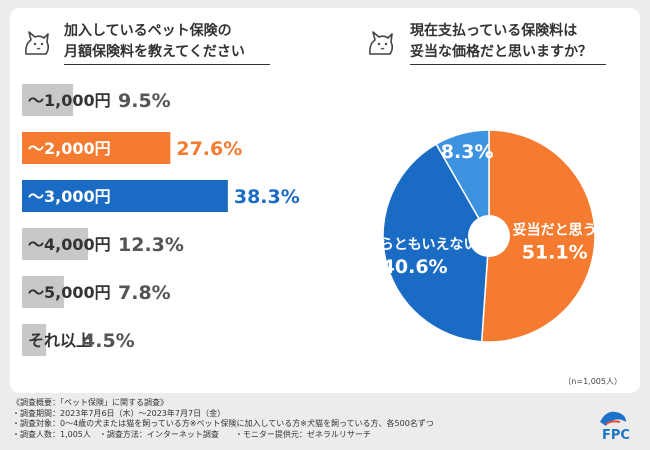 The image size is (650, 450). What do you see at coordinates (69, 196) in the screenshot?
I see `bar-category-label: ～3,000円` at bounding box center [69, 196].